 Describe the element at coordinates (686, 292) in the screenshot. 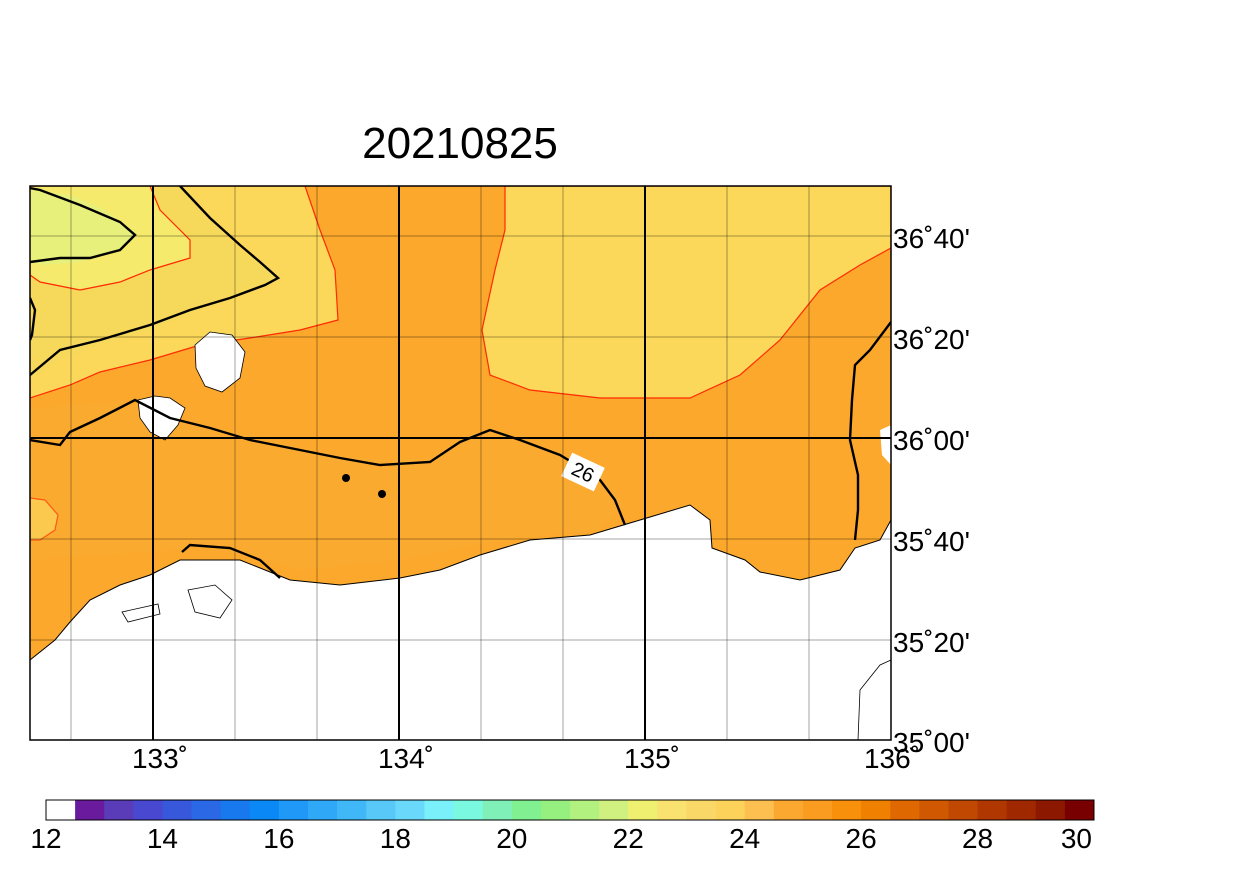

I see `sst-field-yellow-ne` at that location.